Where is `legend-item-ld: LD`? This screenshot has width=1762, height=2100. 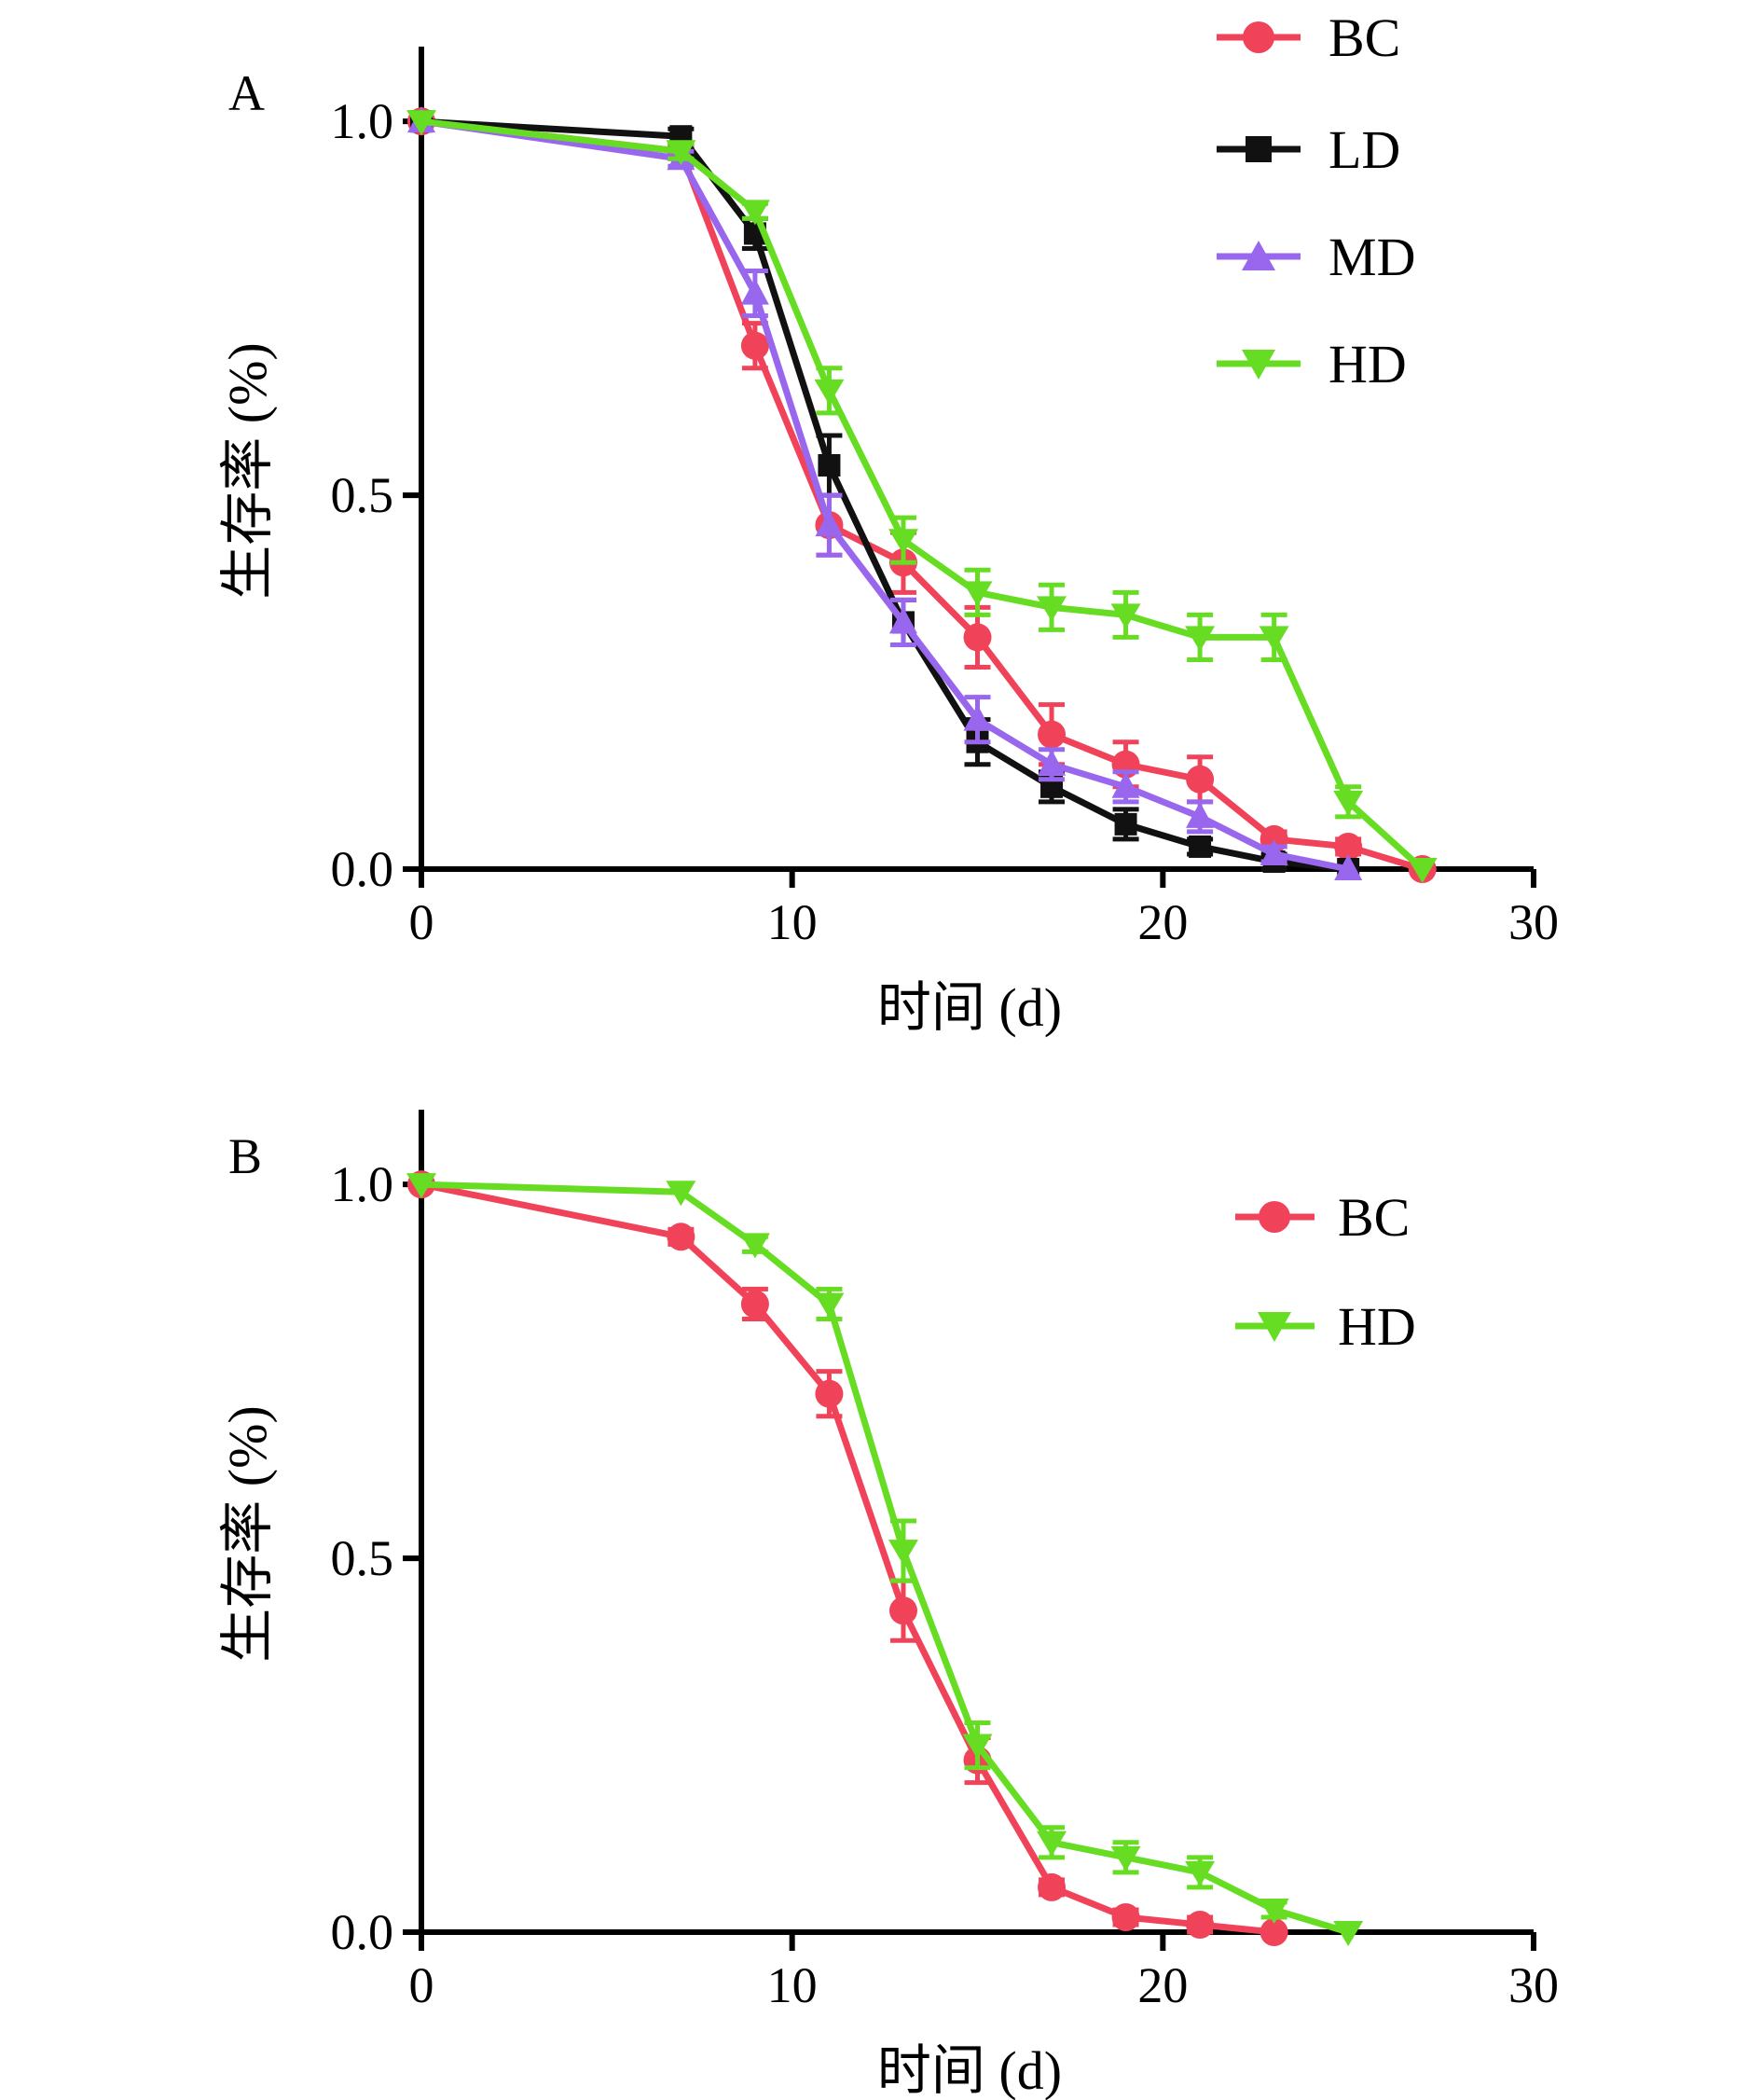
legend-item-ld: LD is located at coordinates (1308, 149).